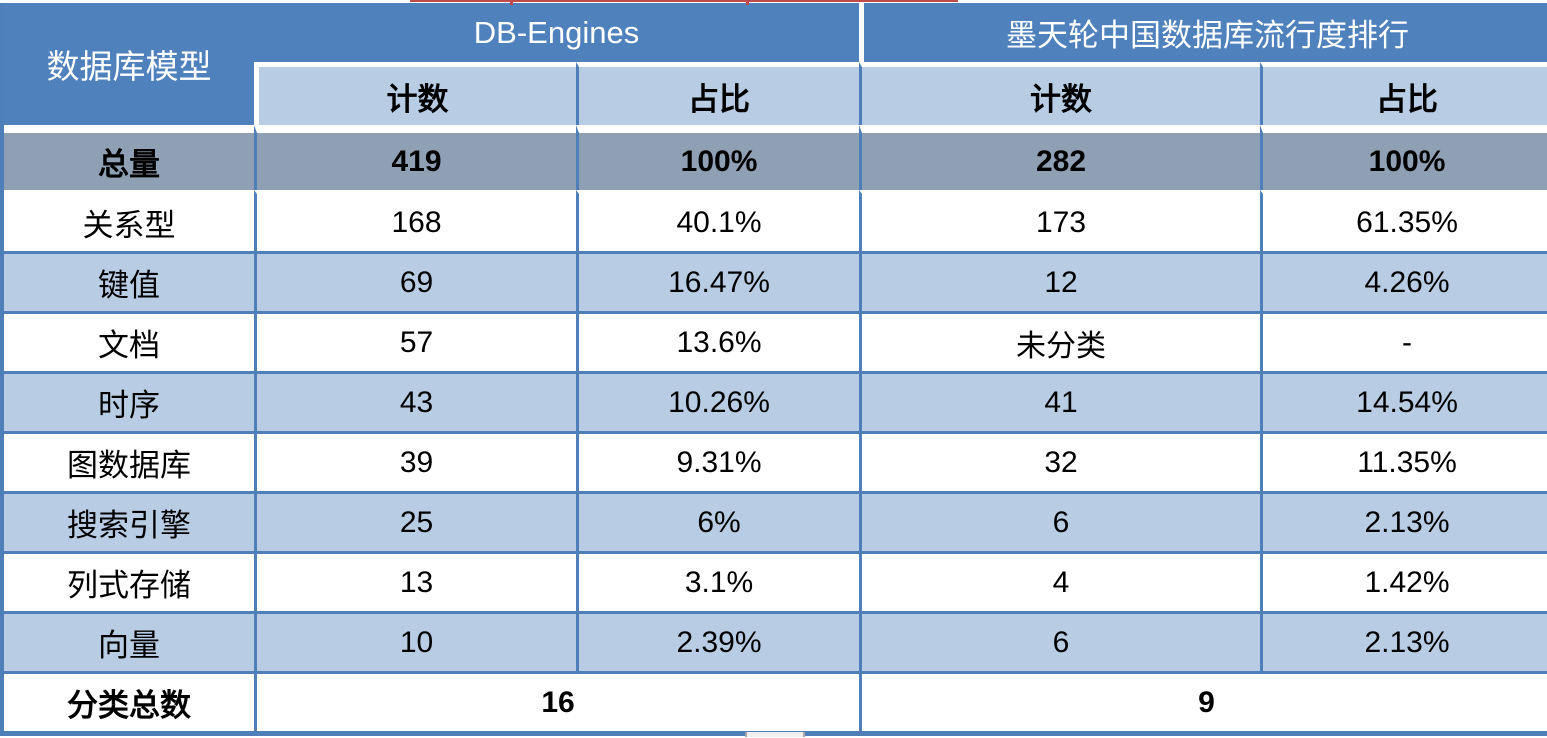  I want to click on row-label: 时序, so click(129, 401).